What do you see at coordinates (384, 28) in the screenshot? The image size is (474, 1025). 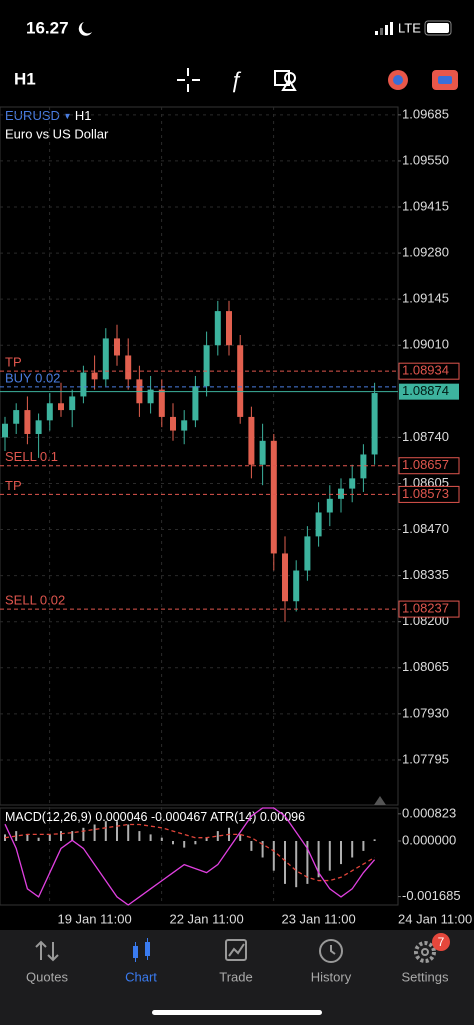 I see `signal-icon` at bounding box center [384, 28].